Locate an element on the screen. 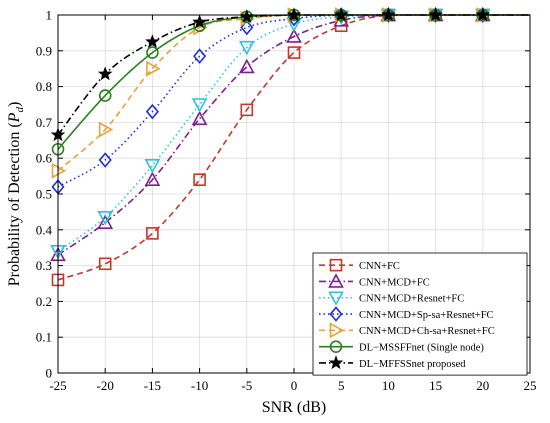 The width and height of the screenshot is (550, 423). legend-label: CNN+MCD+Sp-sa+Resnet+FC is located at coordinates (426, 315).